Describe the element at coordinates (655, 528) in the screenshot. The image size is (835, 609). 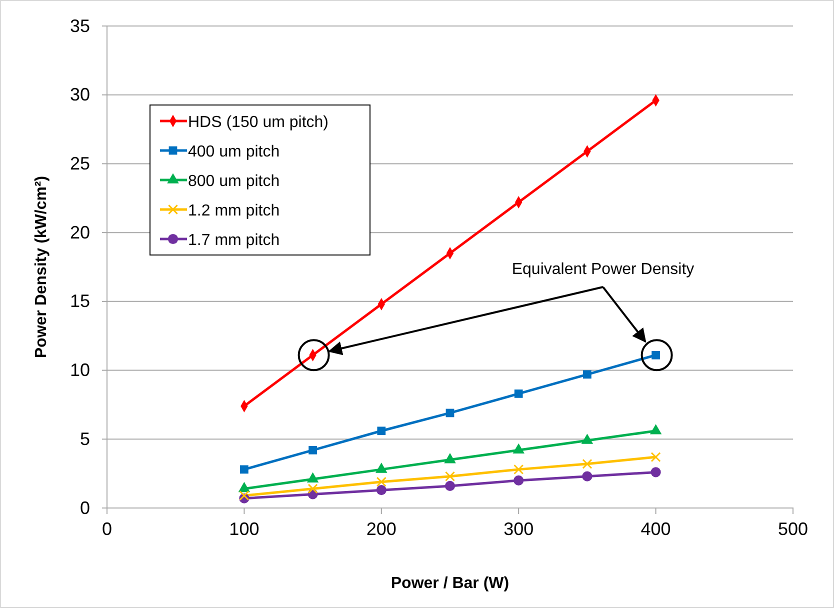
I see `x-tick-label: 400` at that location.